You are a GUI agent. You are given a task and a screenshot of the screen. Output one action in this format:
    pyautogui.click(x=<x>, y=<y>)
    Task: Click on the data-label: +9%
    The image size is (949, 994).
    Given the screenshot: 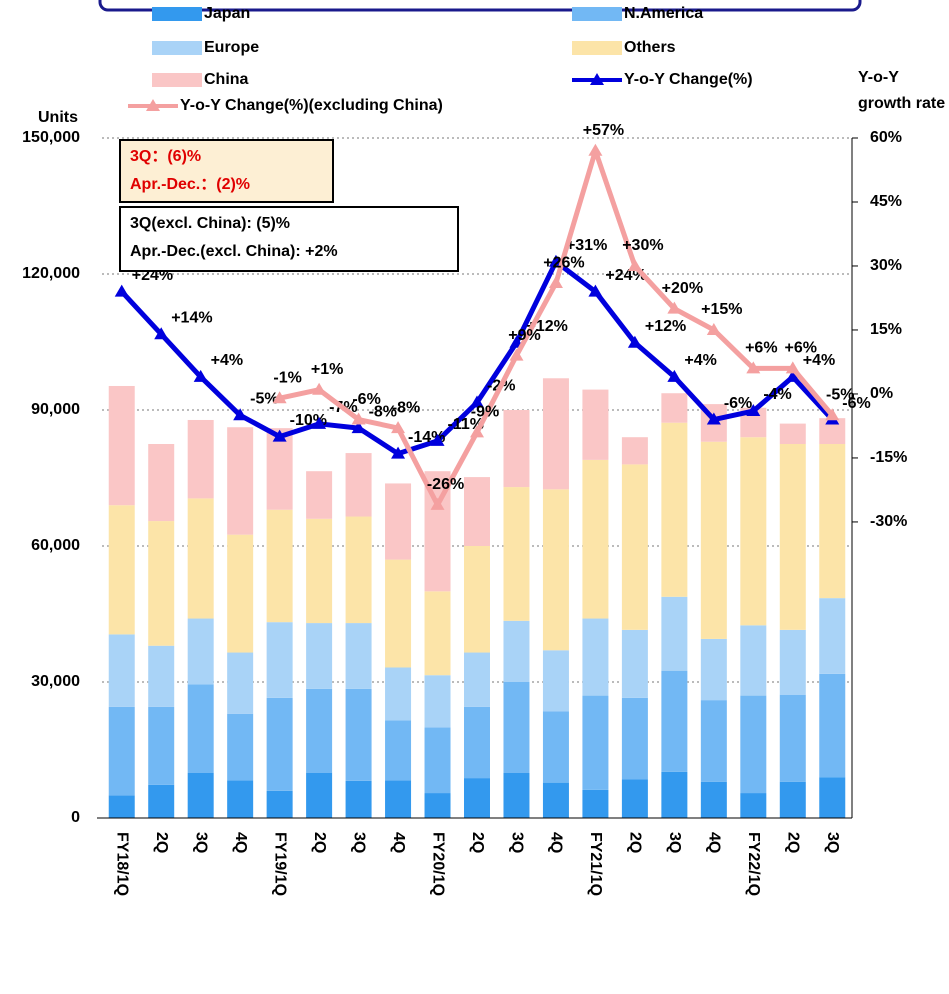 What is the action you would take?
    pyautogui.click(x=524, y=335)
    